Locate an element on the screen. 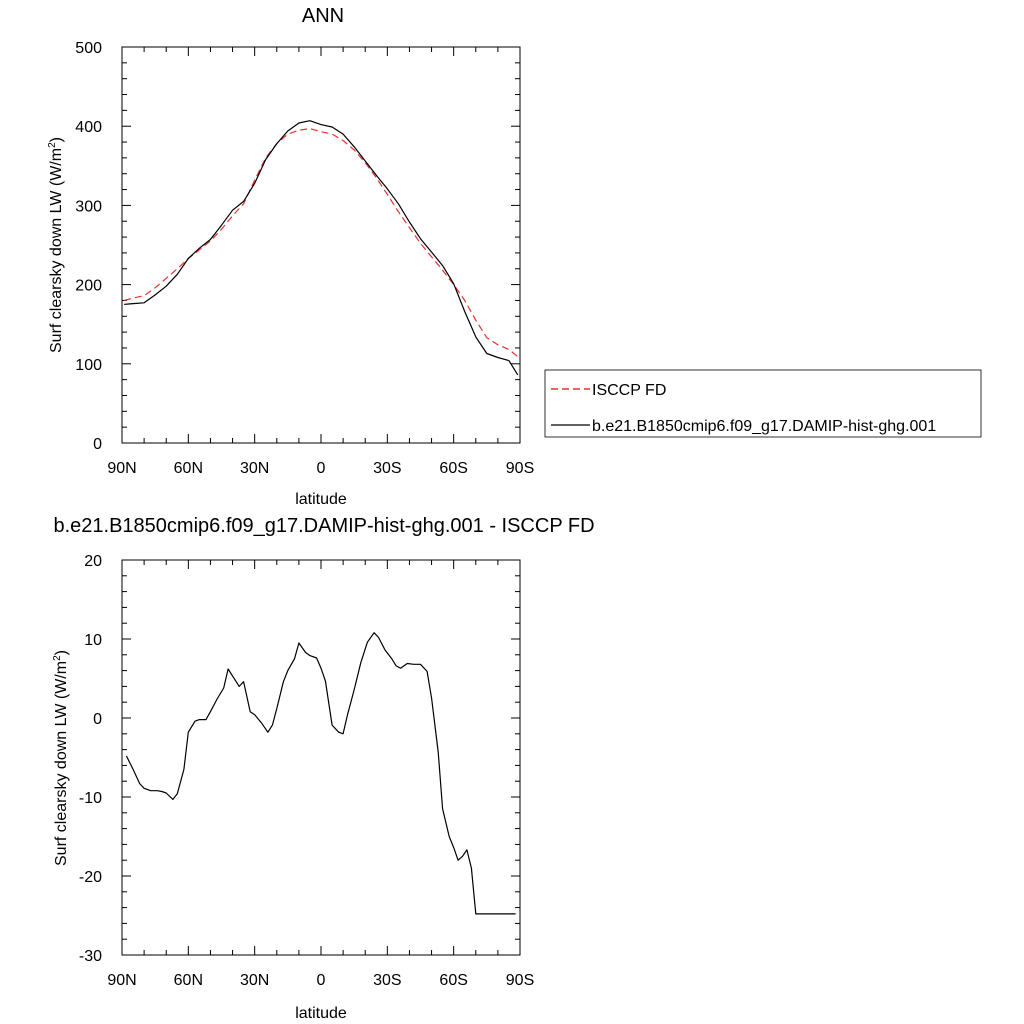 The image size is (1024, 1024). y-tick-label: -30 is located at coordinates (90, 956).